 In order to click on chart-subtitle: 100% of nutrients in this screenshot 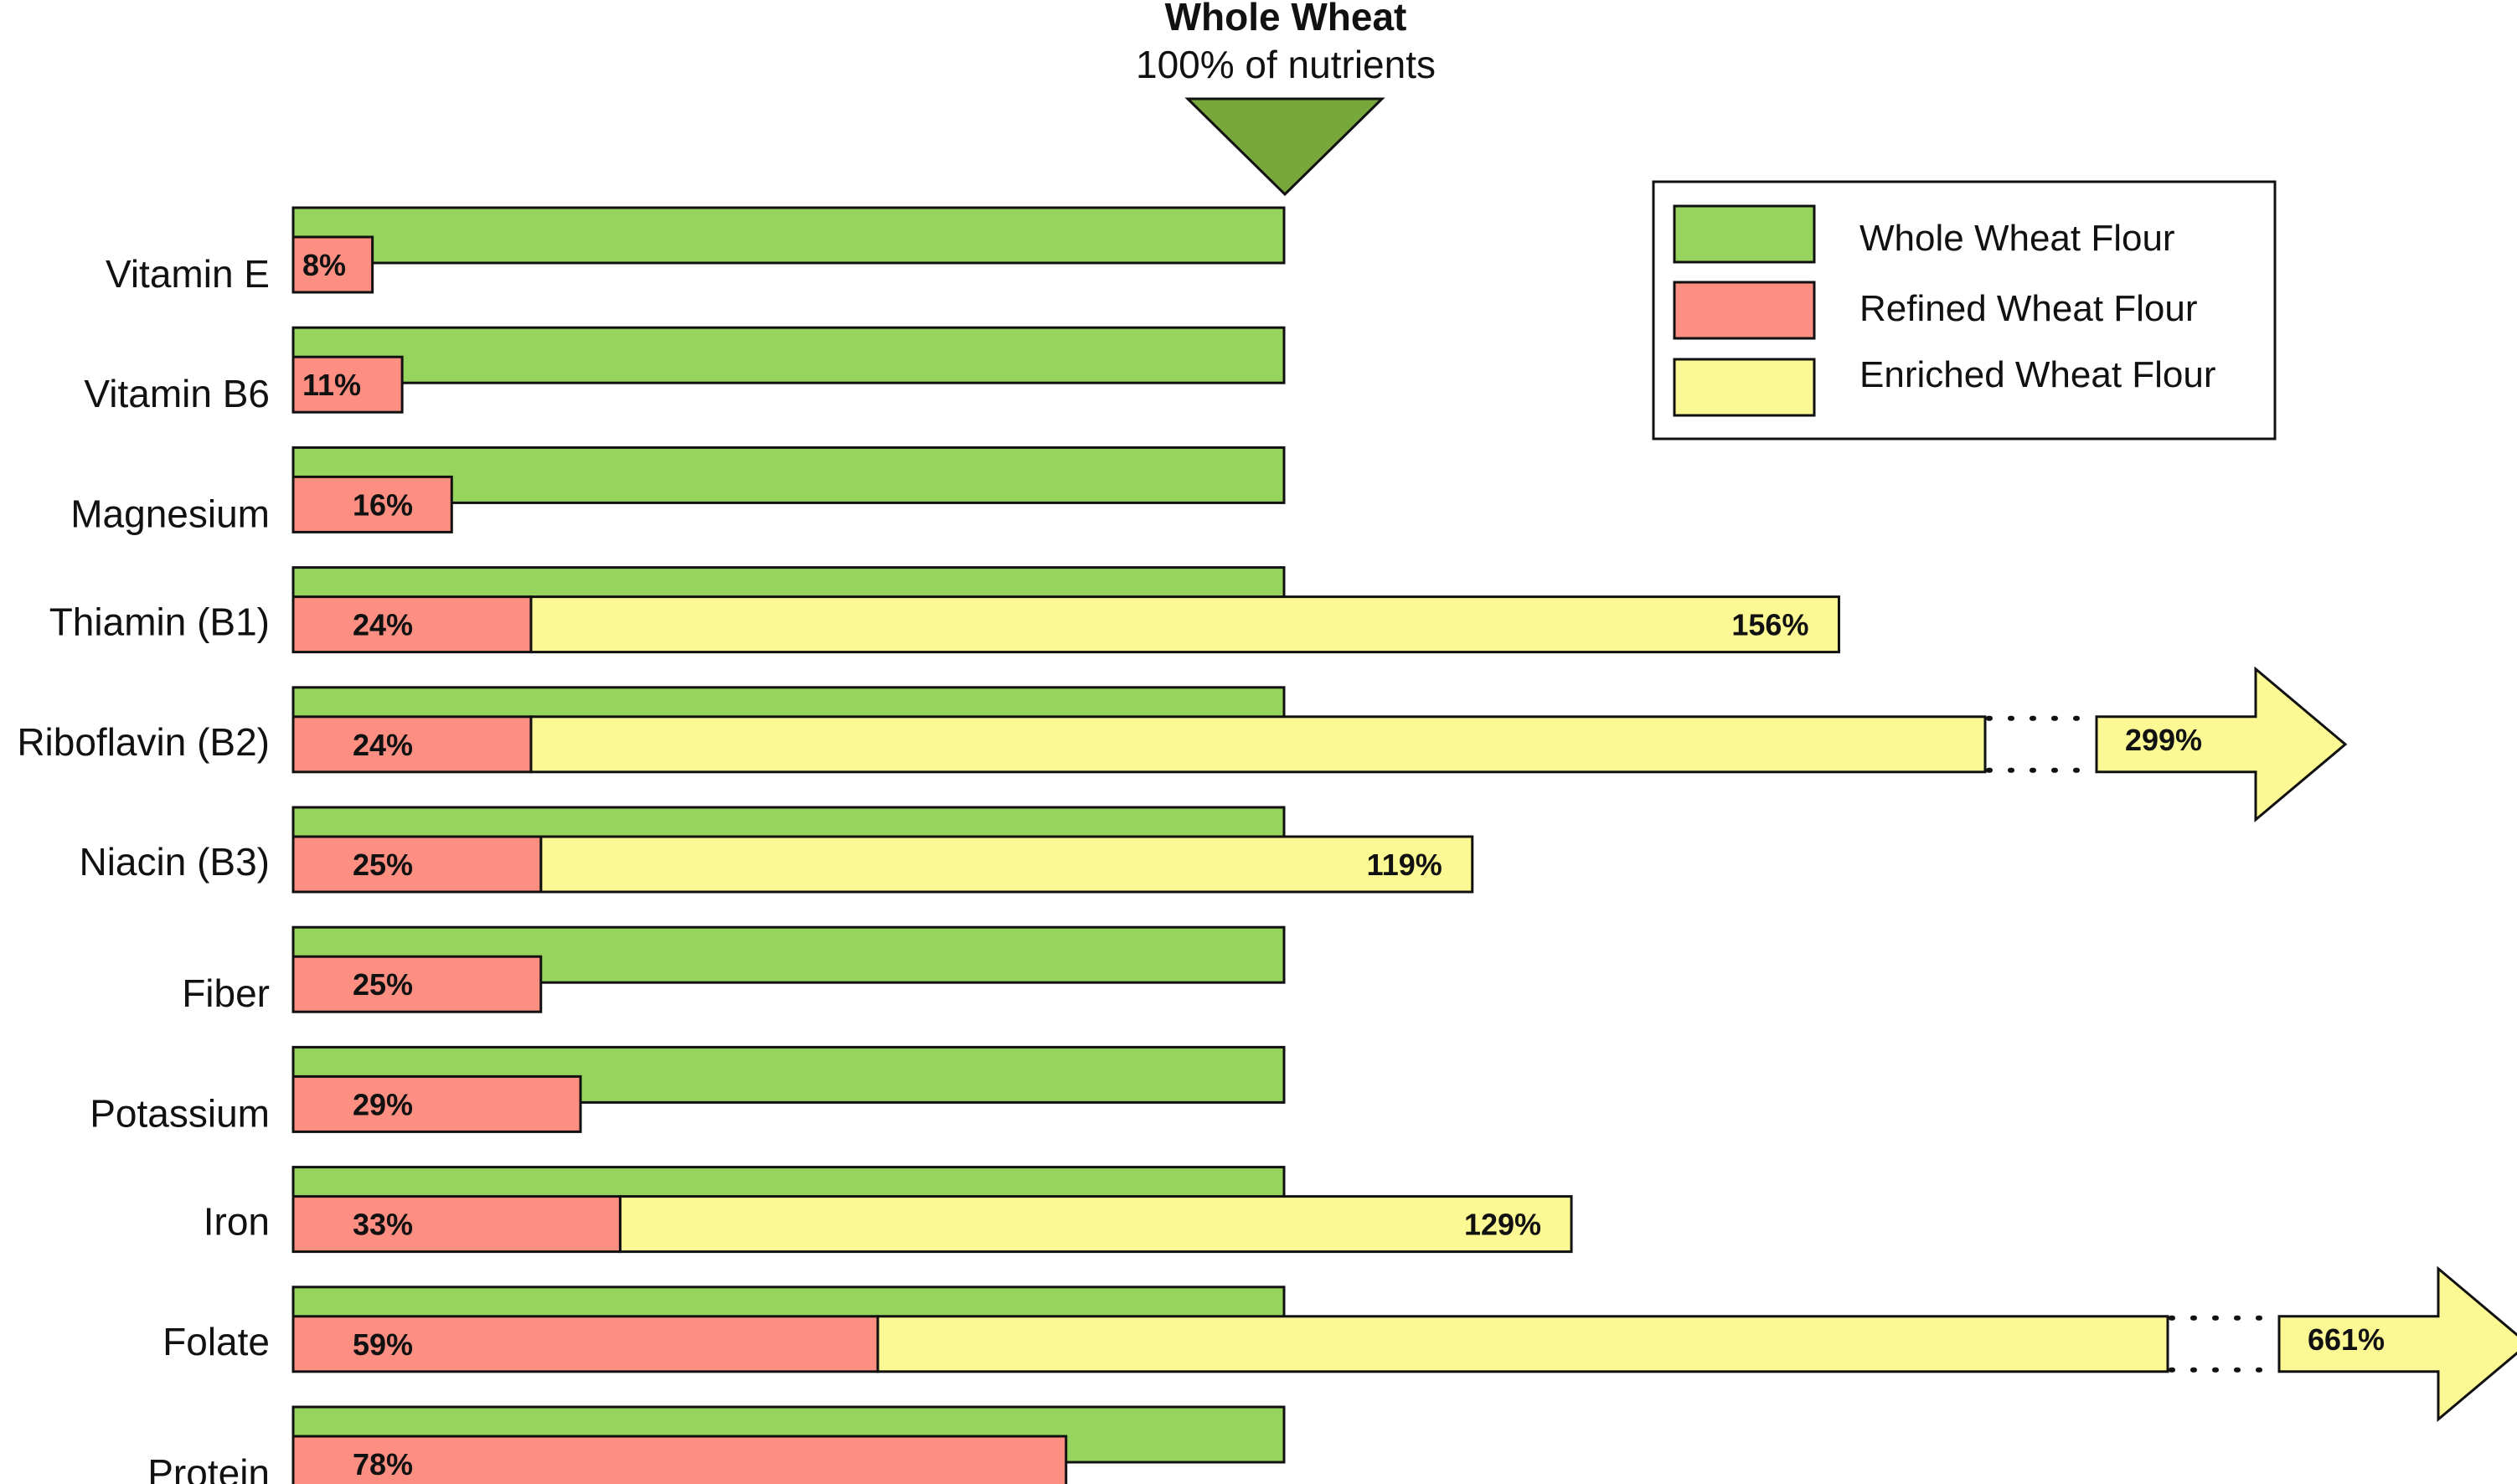, I will do `click(1286, 64)`.